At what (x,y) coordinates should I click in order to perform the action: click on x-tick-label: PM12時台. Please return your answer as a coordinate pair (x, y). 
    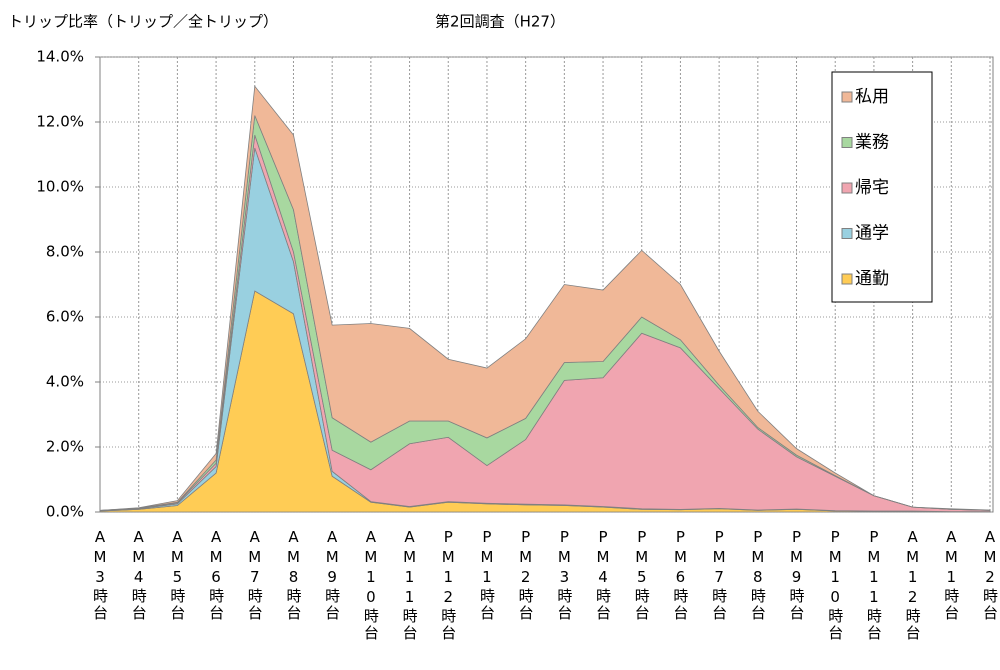
    Looking at the image, I should click on (448, 585).